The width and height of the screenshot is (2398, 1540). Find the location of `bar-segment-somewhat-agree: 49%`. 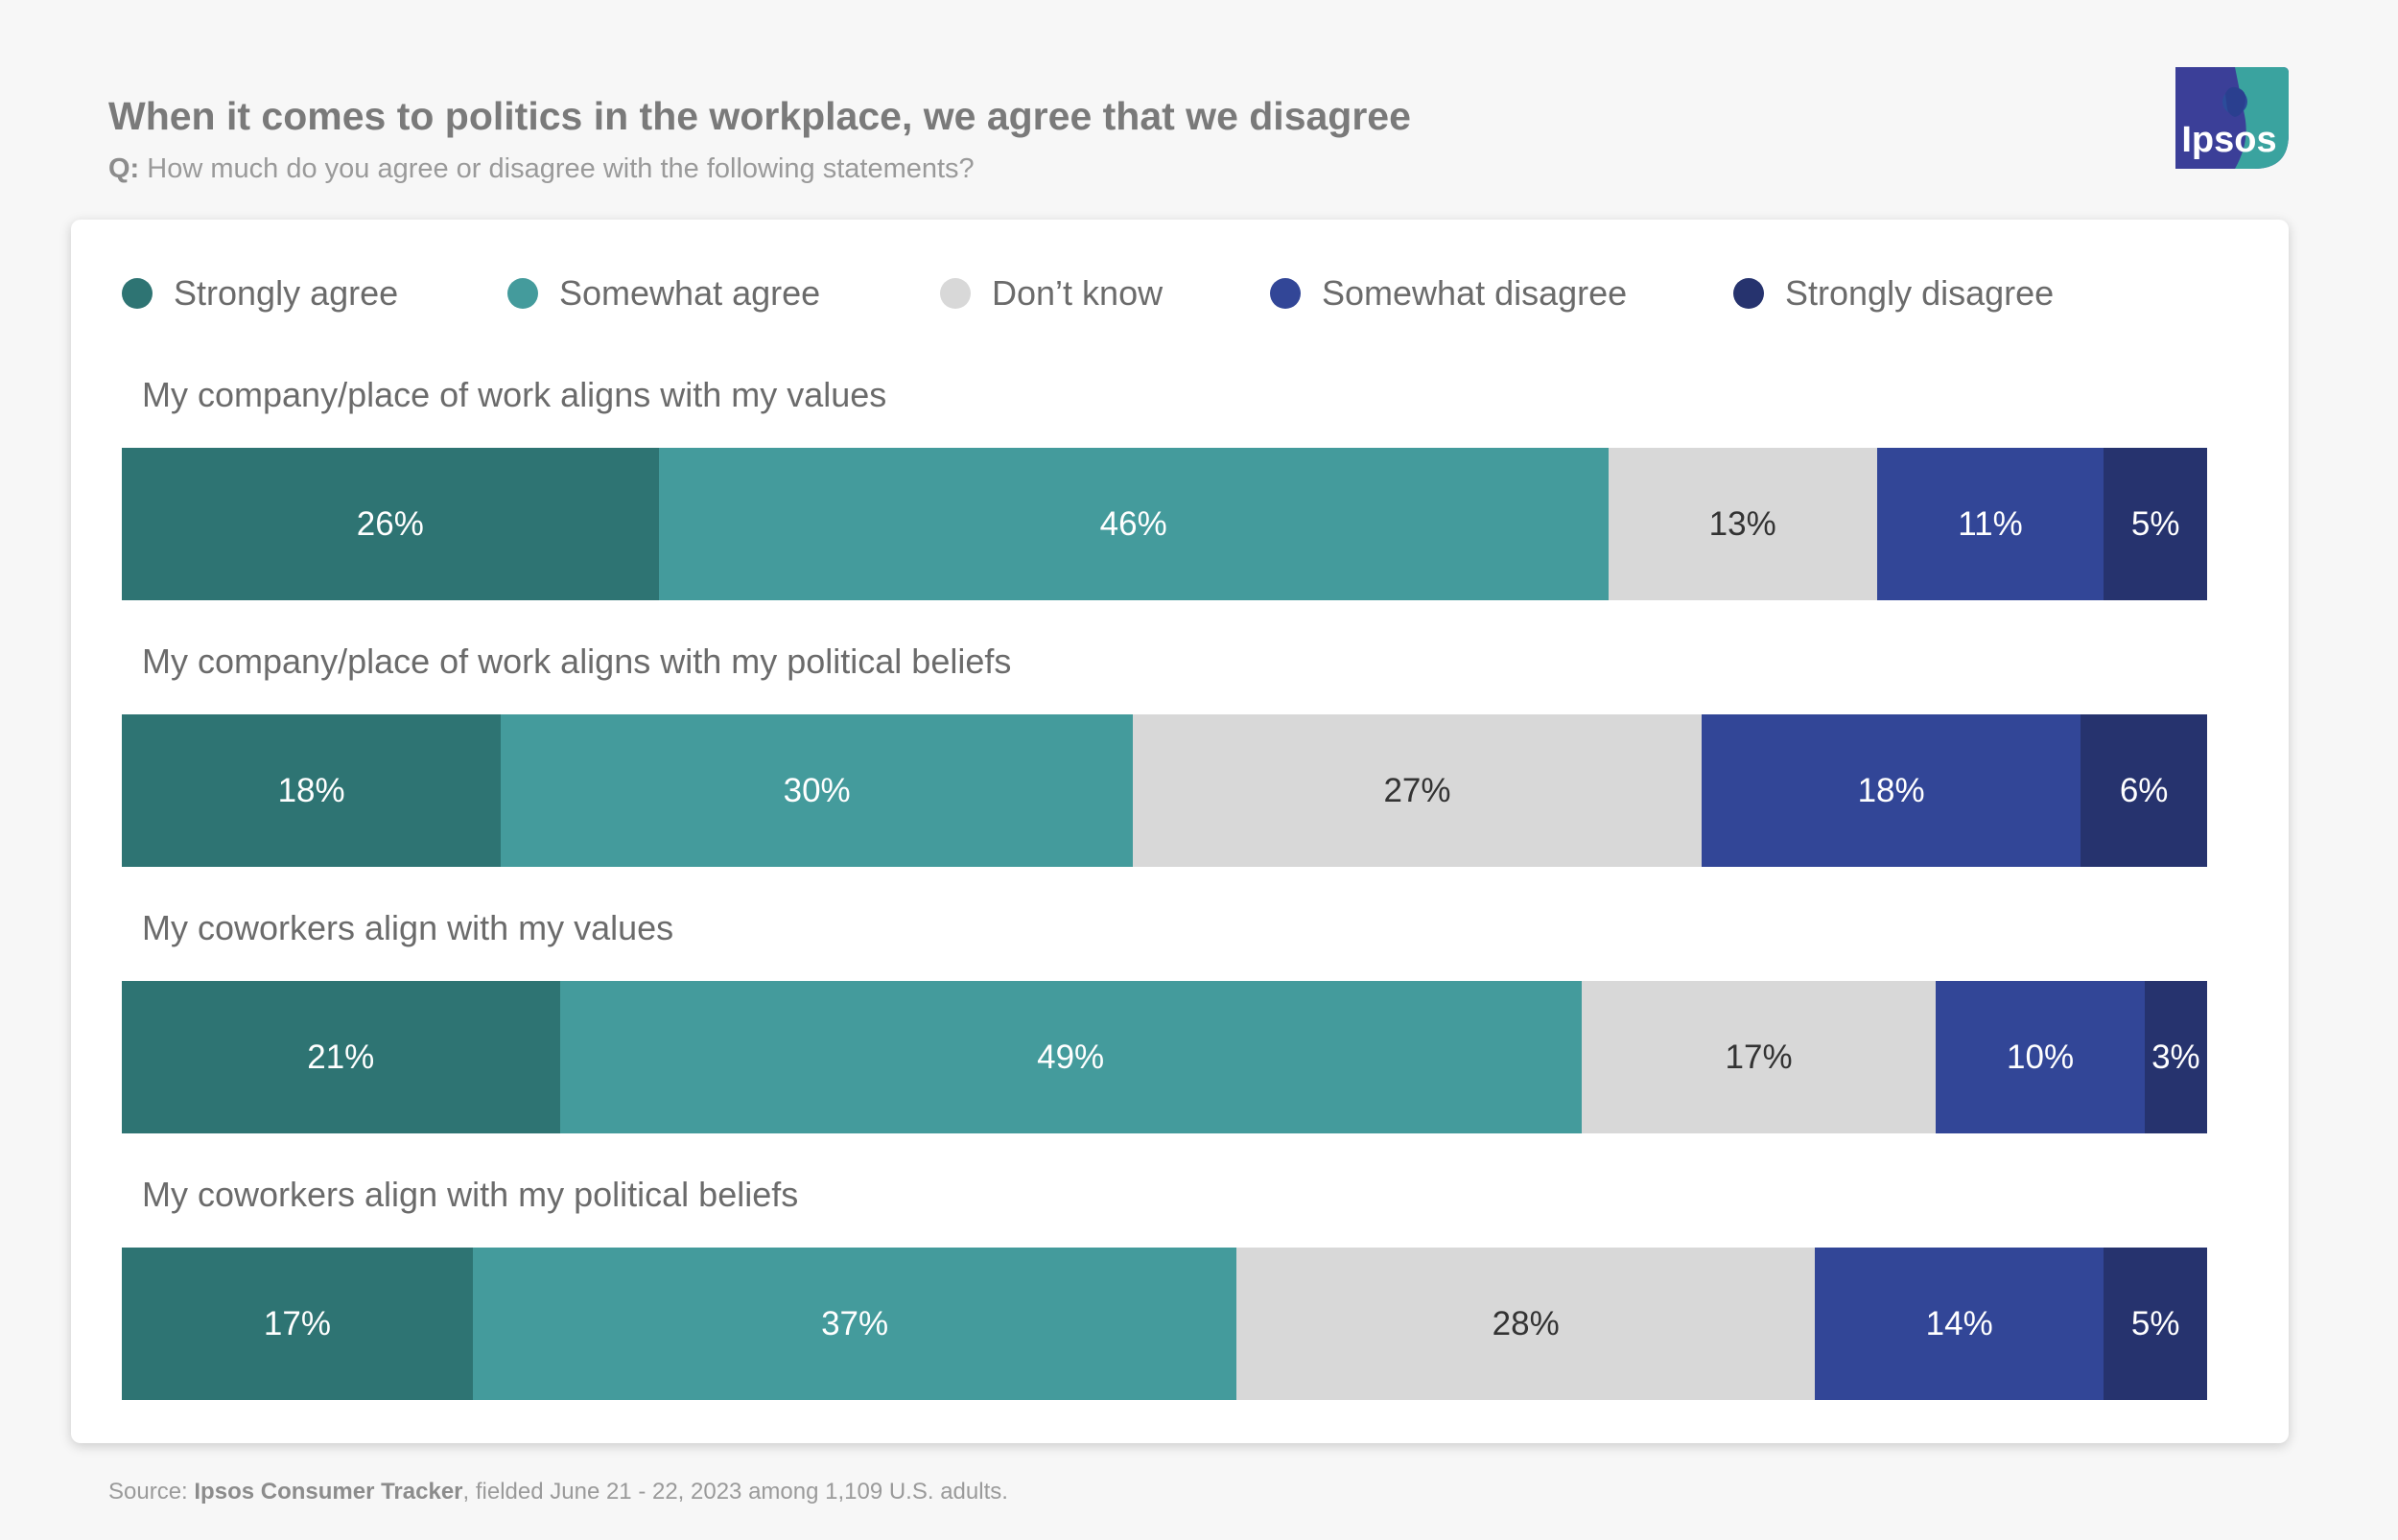

bar-segment-somewhat-agree: 49% is located at coordinates (1070, 1057).